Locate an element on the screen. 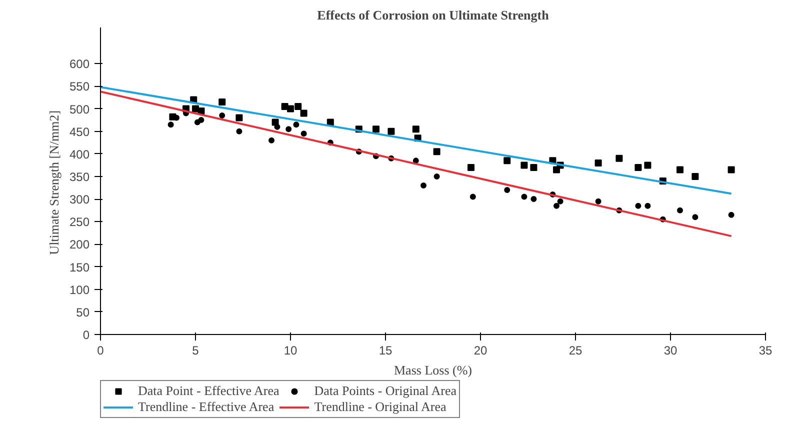 The width and height of the screenshot is (792, 443). x-tick-label: 20 is located at coordinates (481, 351).